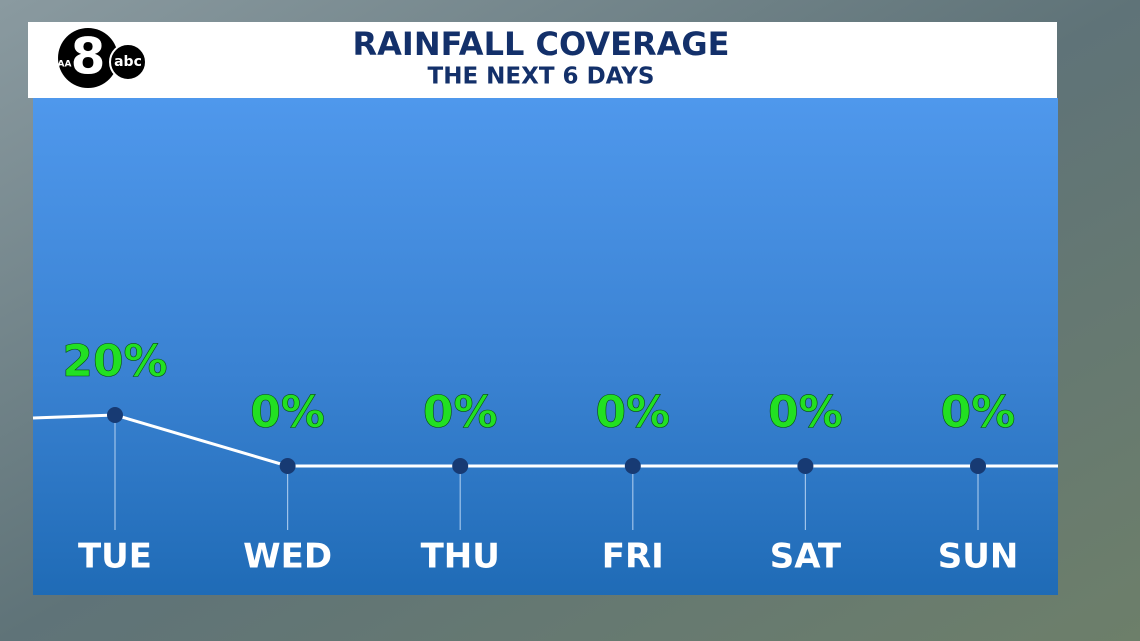 The width and height of the screenshot is (1140, 641). Describe the element at coordinates (74, 416) in the screenshot. I see `line-extension` at that location.